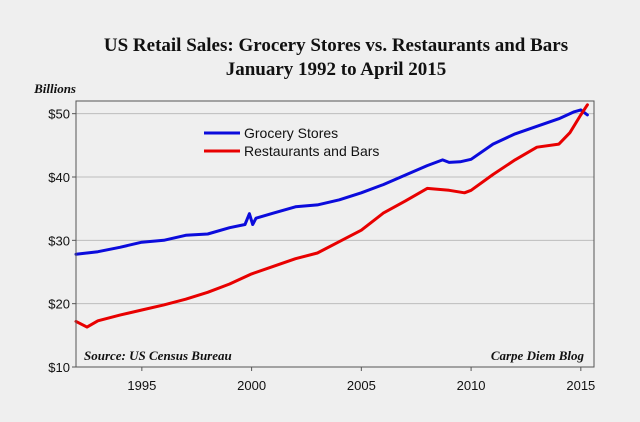 The width and height of the screenshot is (640, 422). Describe the element at coordinates (59, 240) in the screenshot. I see `y-tick-label: $30` at that location.